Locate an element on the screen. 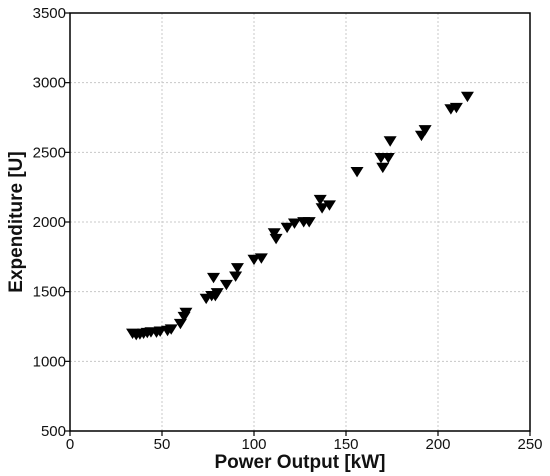  x-tick-label: 200 is located at coordinates (437, 444).